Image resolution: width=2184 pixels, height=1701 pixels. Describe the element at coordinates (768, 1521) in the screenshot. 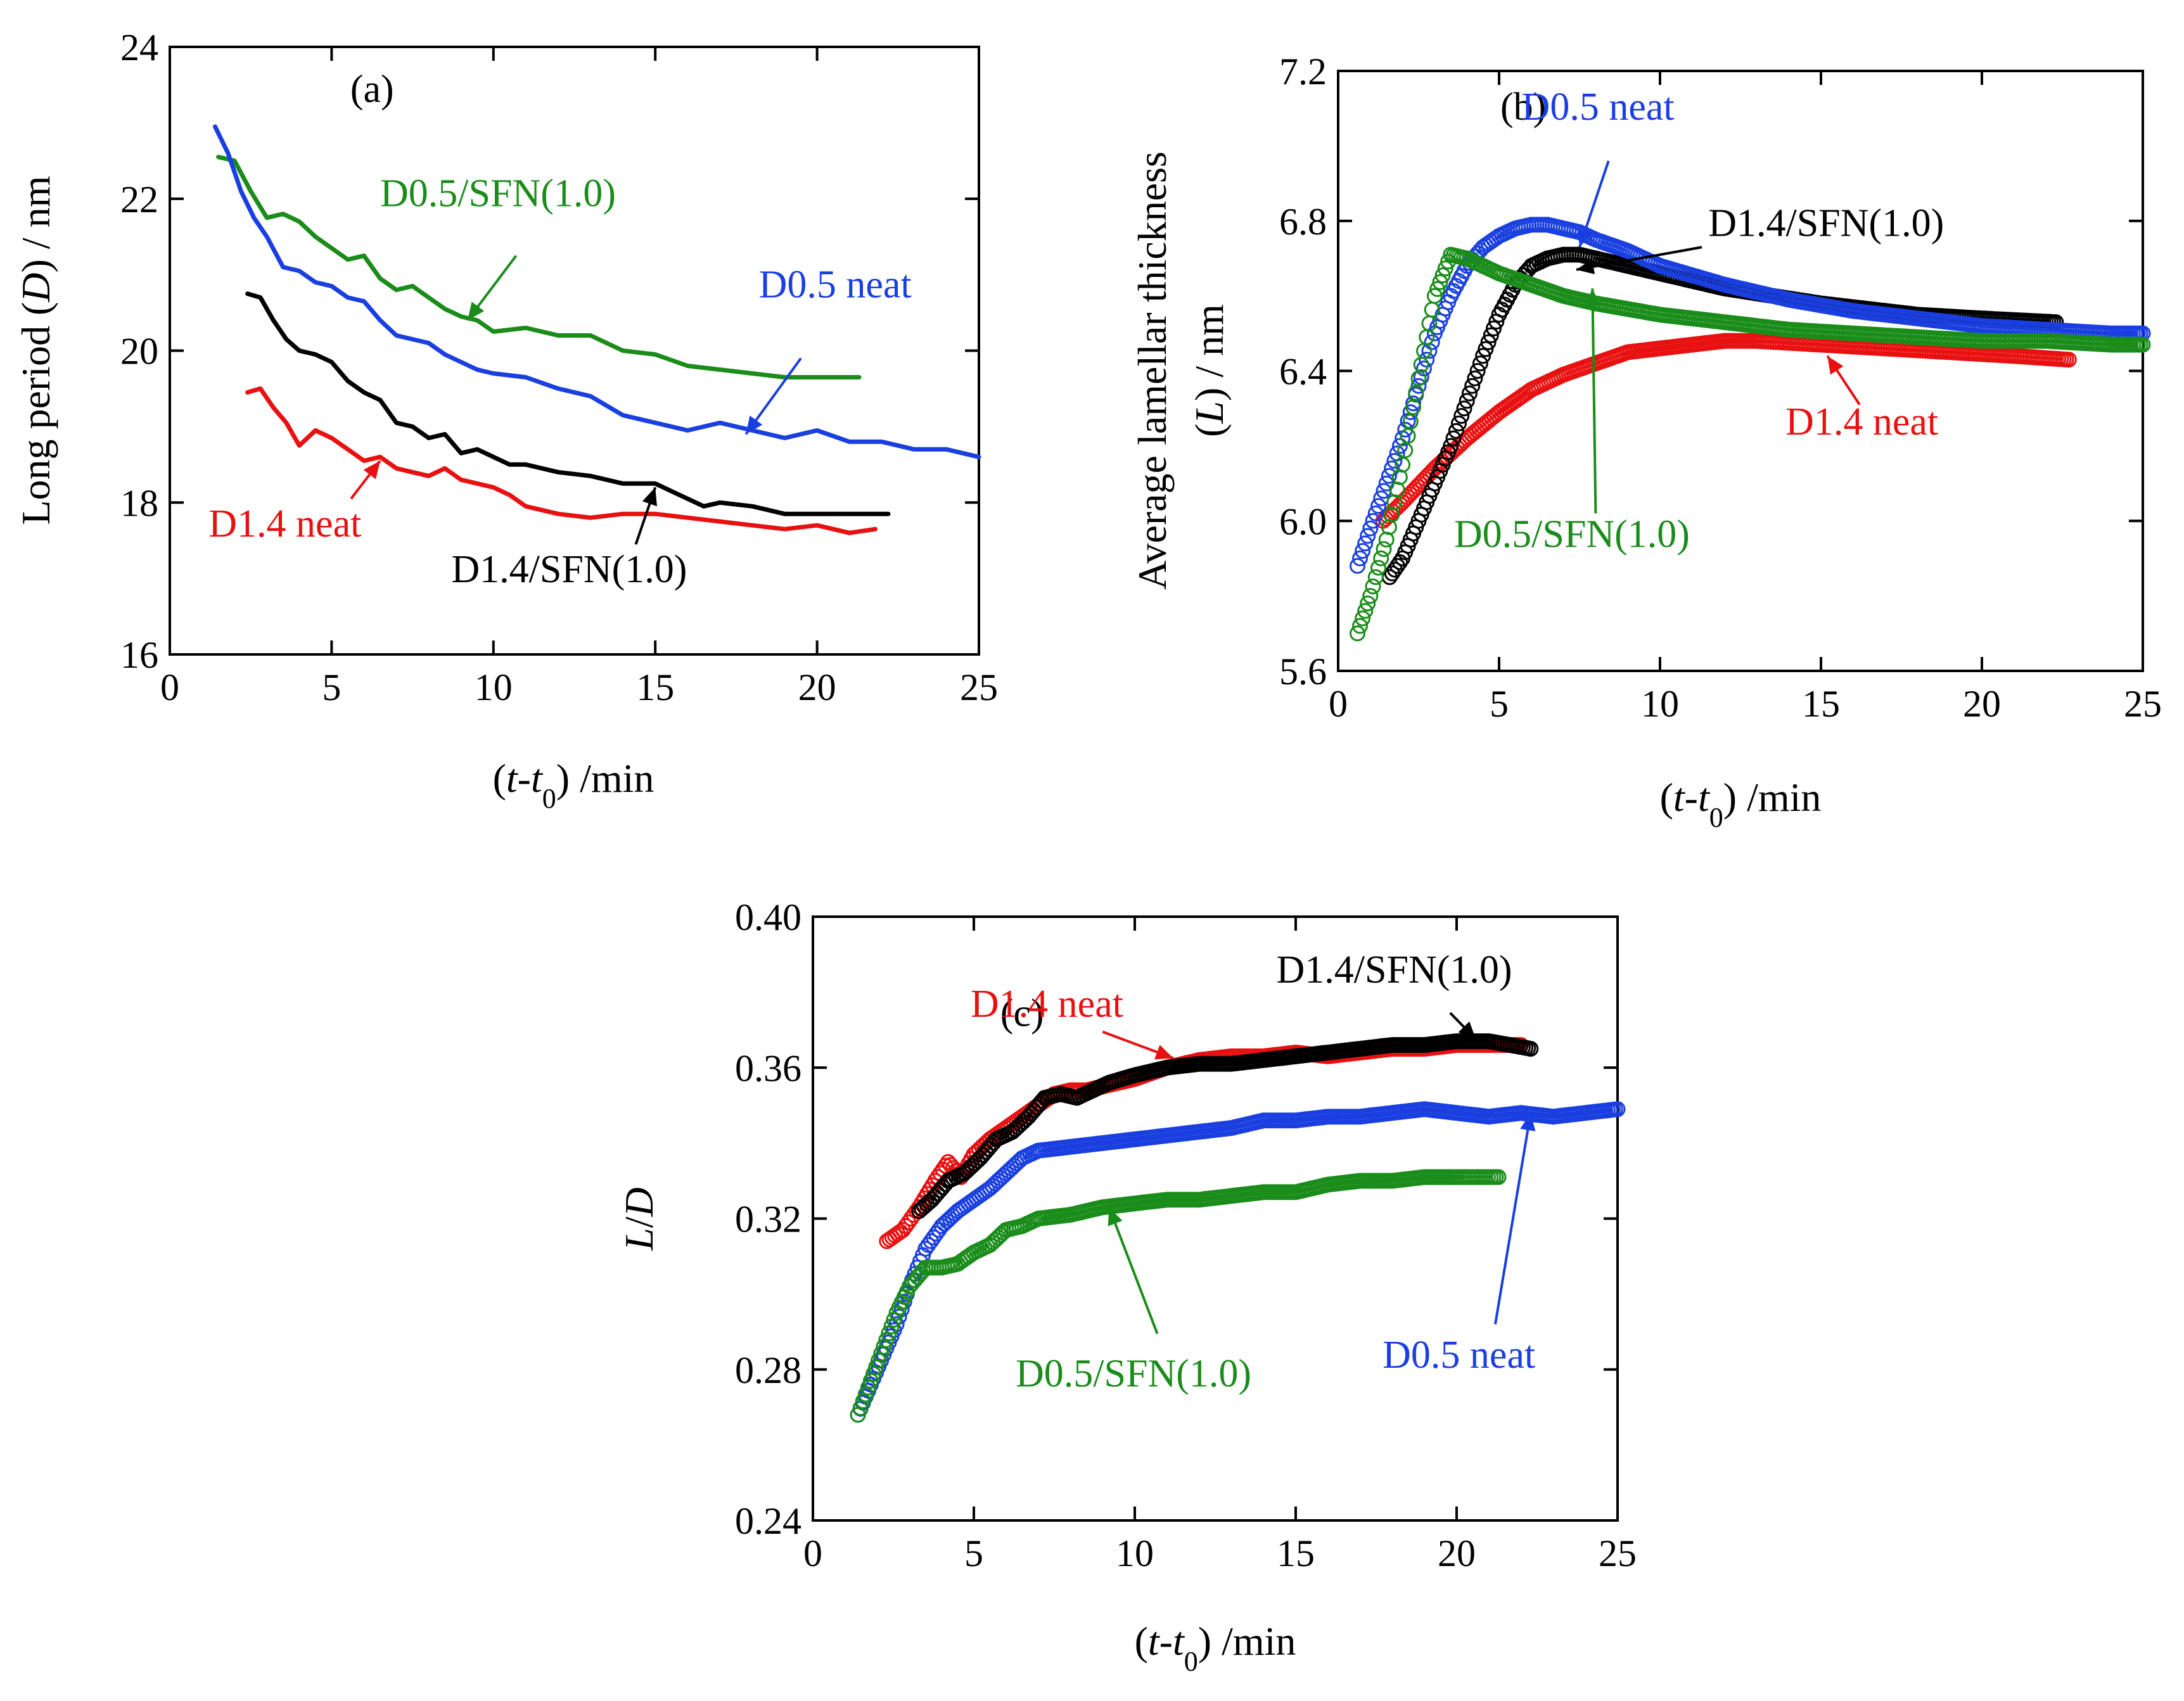

I see `y-tick-label: 0.24` at that location.